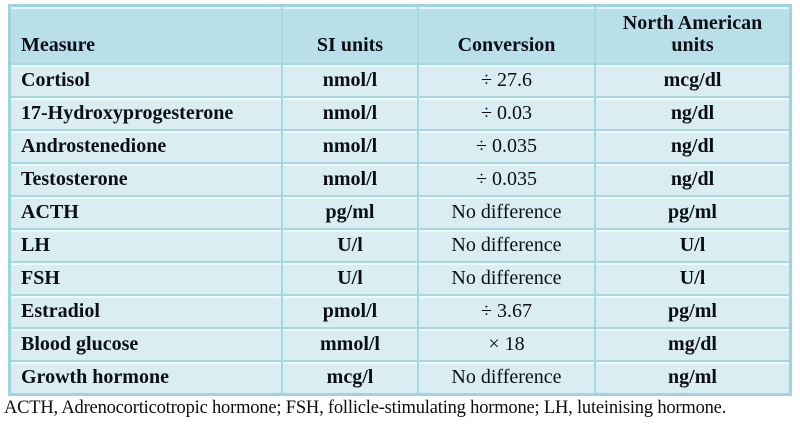 Image resolution: width=800 pixels, height=426 pixels. I want to click on table-row: Androstenedione nmol/l ÷ 0.035 ng/dl, so click(400, 147).